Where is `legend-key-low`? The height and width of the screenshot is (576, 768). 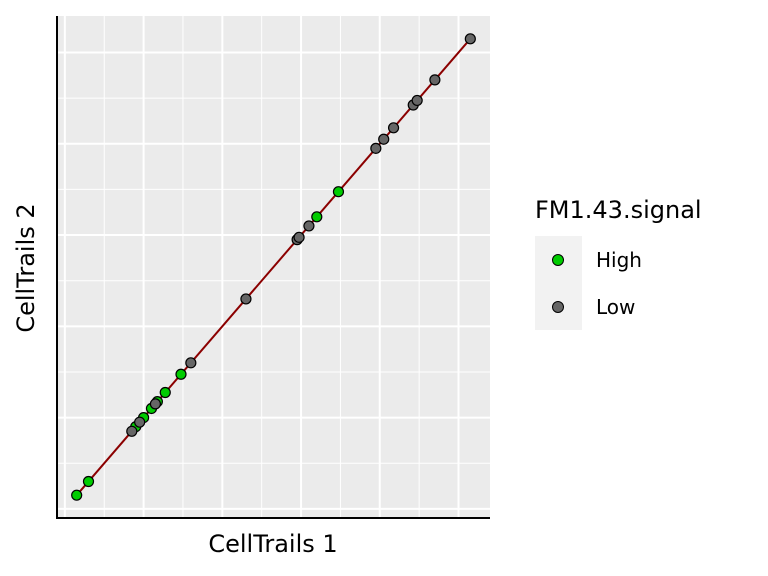
legend-key-low is located at coordinates (558, 306).